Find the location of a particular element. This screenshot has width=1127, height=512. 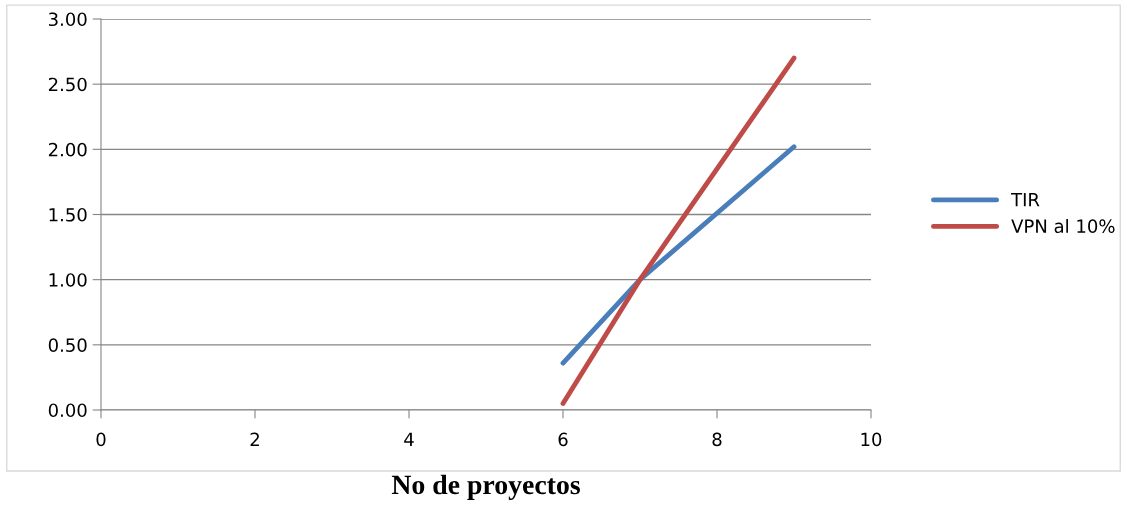

y-tick-label: 0.00 is located at coordinates (67, 410).